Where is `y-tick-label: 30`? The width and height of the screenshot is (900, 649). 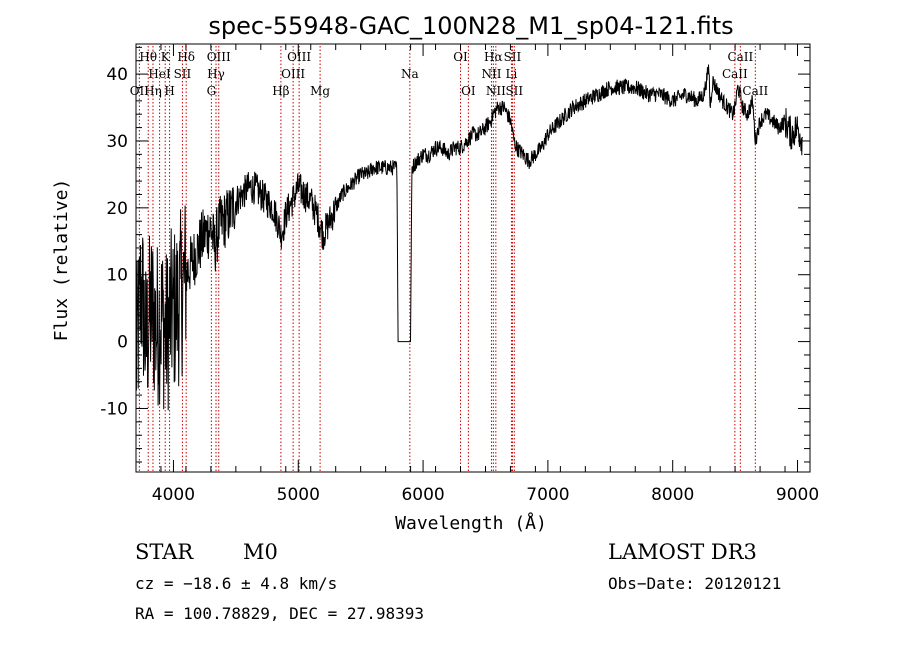
y-tick-label: 30 is located at coordinates (117, 142).